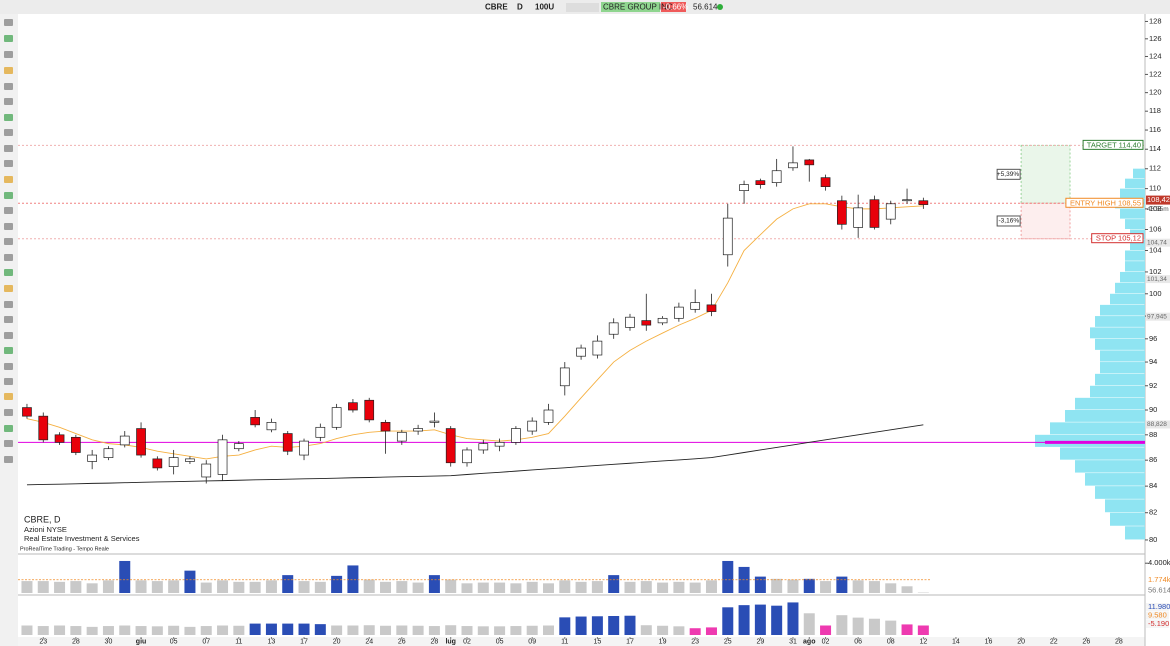 The height and width of the screenshot is (646, 1170). Describe the element at coordinates (1155, 55) in the screenshot. I see `y-tick-label: 124` at that location.